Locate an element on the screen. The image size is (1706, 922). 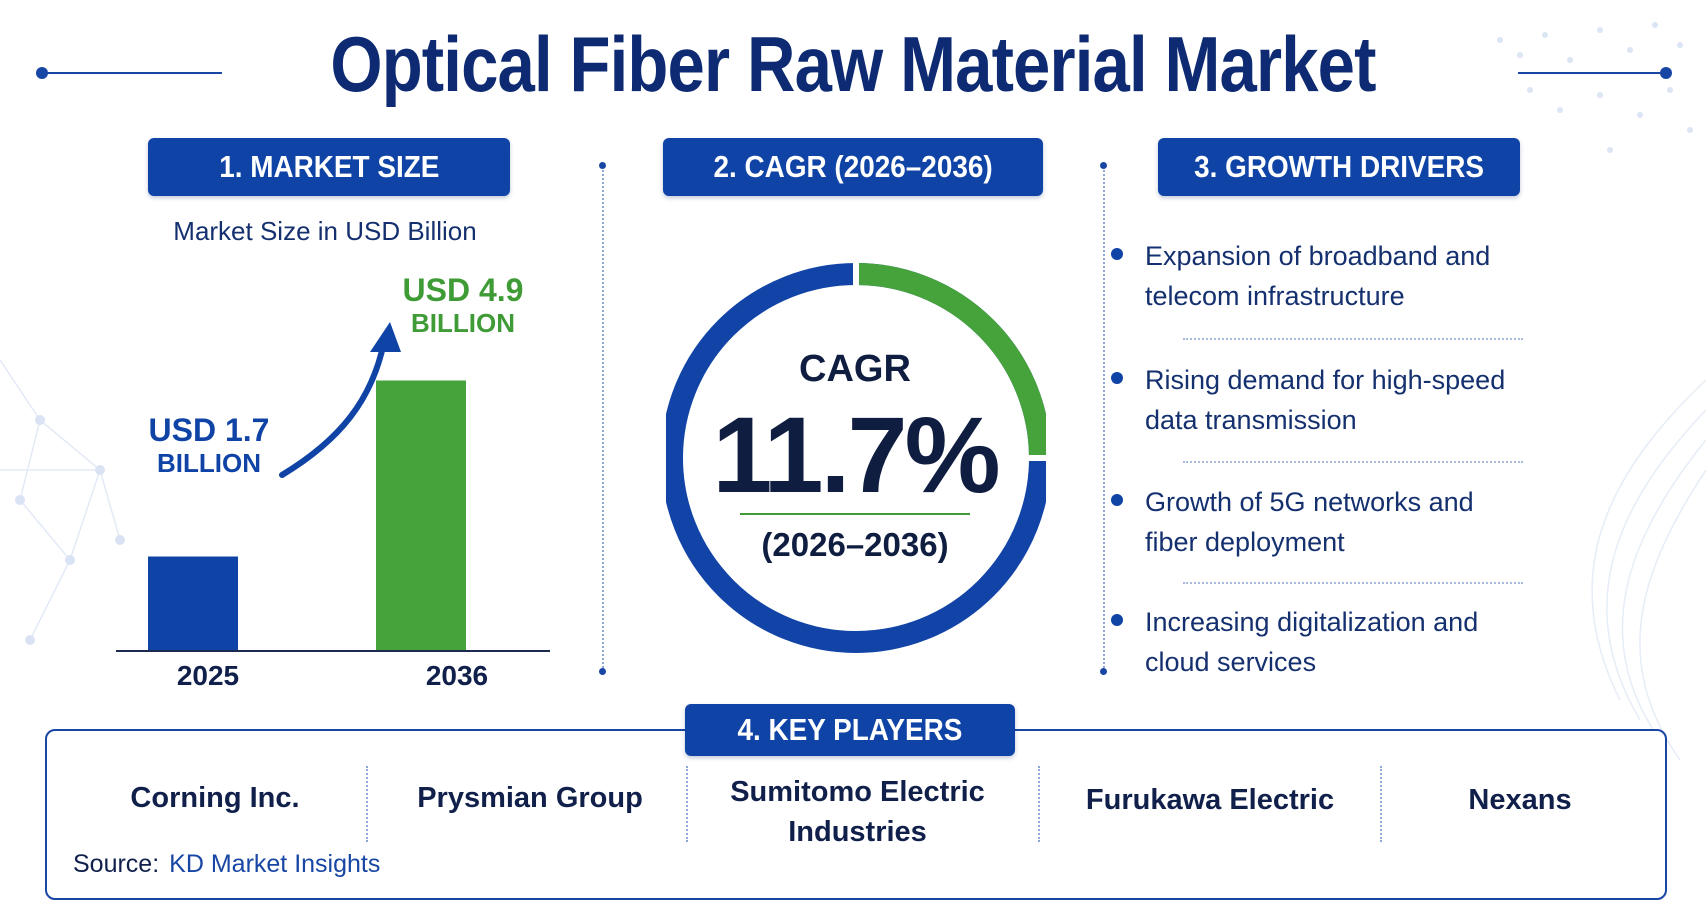
growth-driver-line2: cloud services is located at coordinates (1231, 662).